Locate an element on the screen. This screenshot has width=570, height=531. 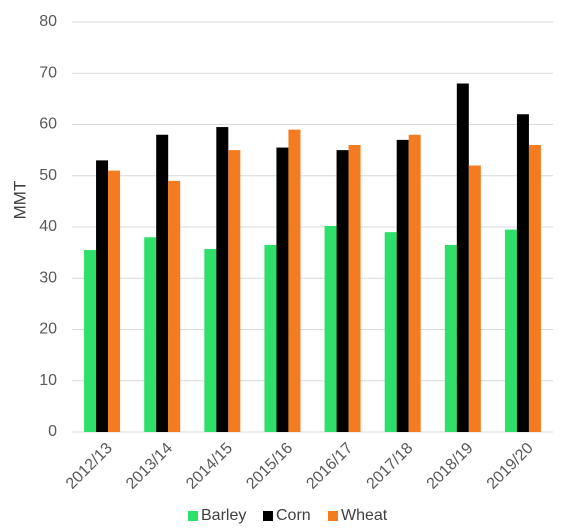
x-tick-label: 2013/14 is located at coordinates (149, 466).